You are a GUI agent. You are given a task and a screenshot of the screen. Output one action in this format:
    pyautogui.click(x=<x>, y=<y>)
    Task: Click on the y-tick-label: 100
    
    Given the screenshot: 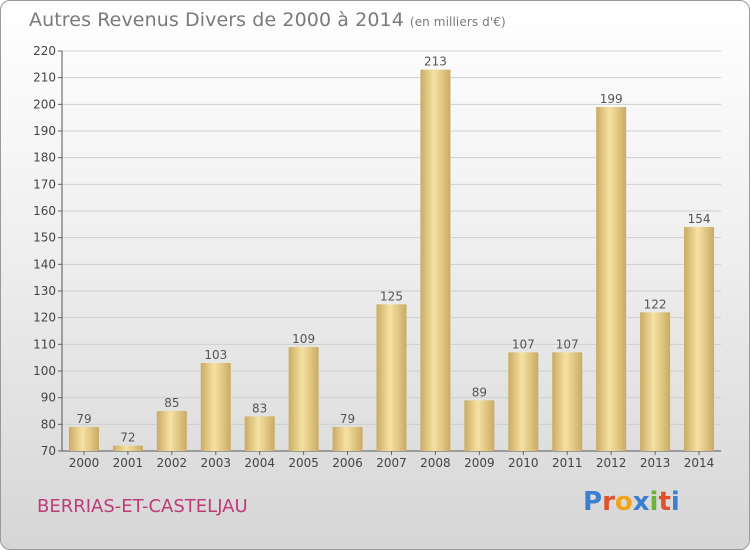 What is the action you would take?
    pyautogui.click(x=44, y=371)
    